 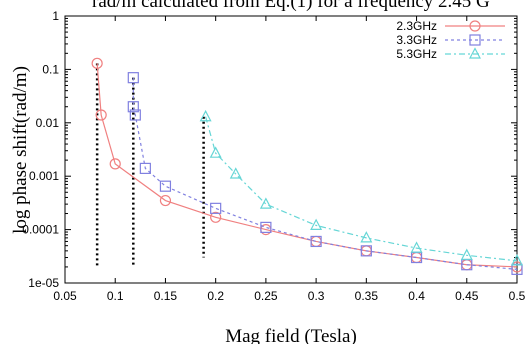 What do you see at coordinates (517, 296) in the screenshot?
I see `x-tick-label: 0.5` at bounding box center [517, 296].